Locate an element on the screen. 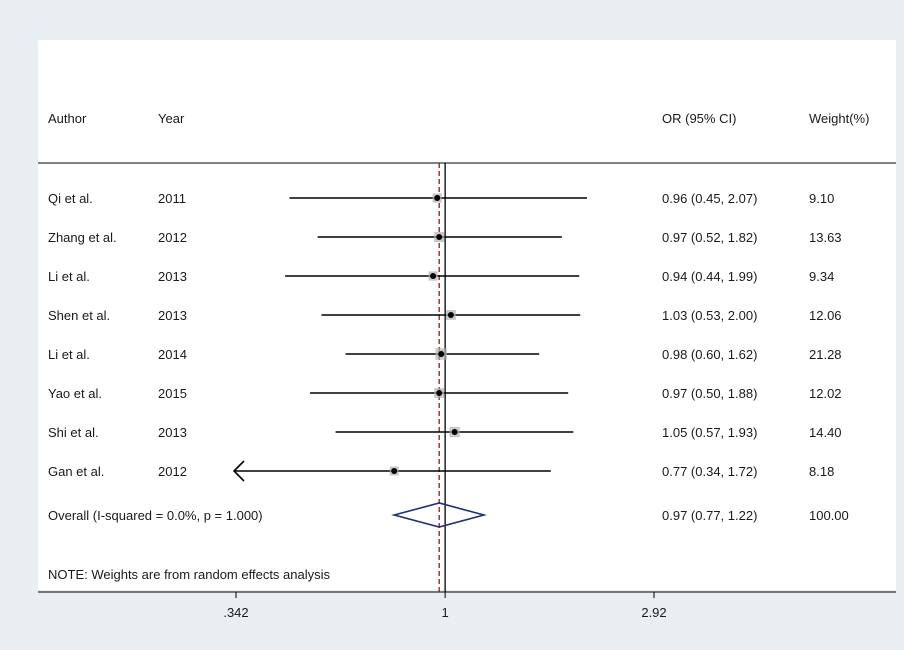  x-tick-label: 1 is located at coordinates (445, 612).